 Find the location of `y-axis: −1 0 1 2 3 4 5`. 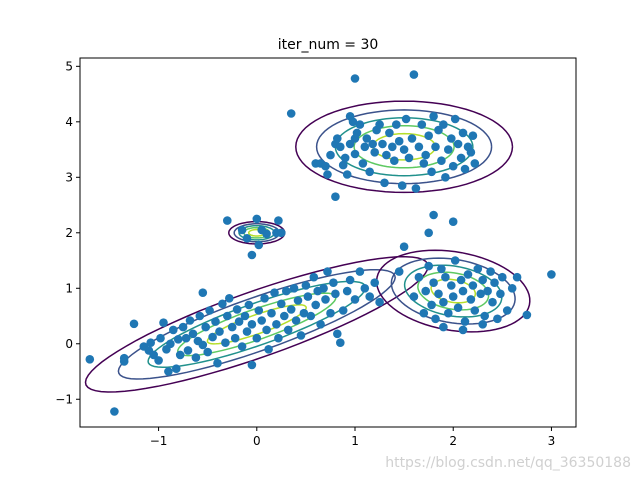

y-axis: −1 0 1 2 3 4 5 is located at coordinates (67, 232).